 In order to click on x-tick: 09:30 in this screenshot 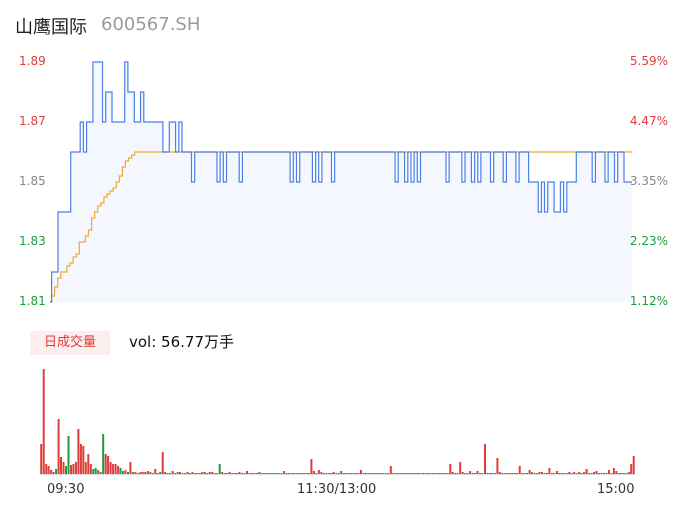, I will do `click(66, 489)`.